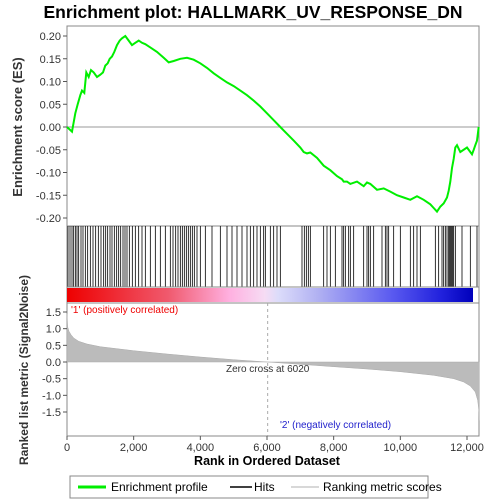 The image size is (500, 500). What do you see at coordinates (17, 126) in the screenshot?
I see `es-y-axis-label: Enrichment score (ES)` at bounding box center [17, 126].